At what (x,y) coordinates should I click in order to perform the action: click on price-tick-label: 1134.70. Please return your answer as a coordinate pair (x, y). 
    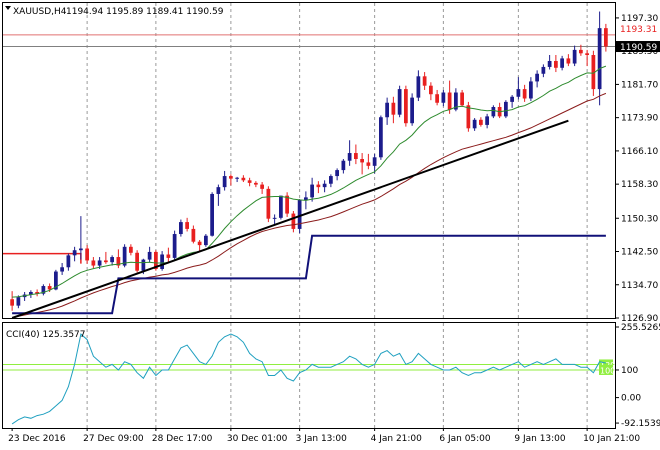
    Looking at the image, I should click on (639, 286).